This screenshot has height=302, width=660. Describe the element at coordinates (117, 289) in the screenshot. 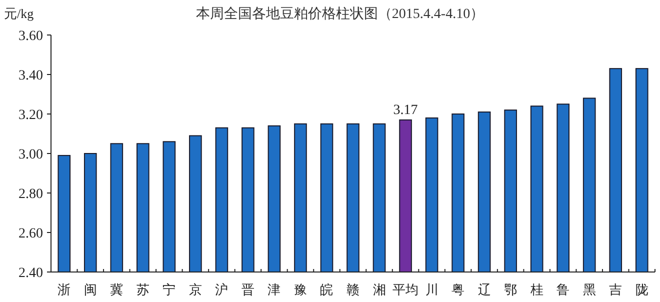

I see `x-tick-label: 冀` at that location.